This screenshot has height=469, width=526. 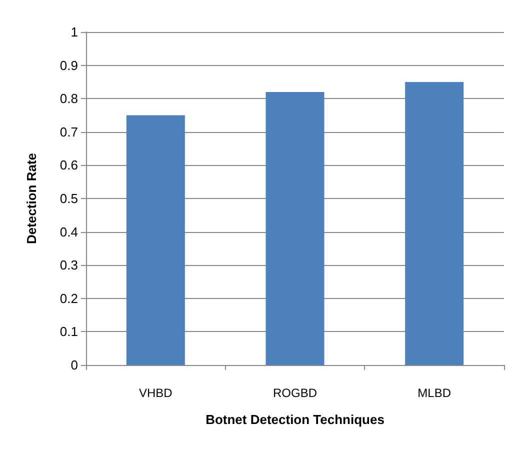 I want to click on y-tick-label: 0.9, so click(x=69, y=65).